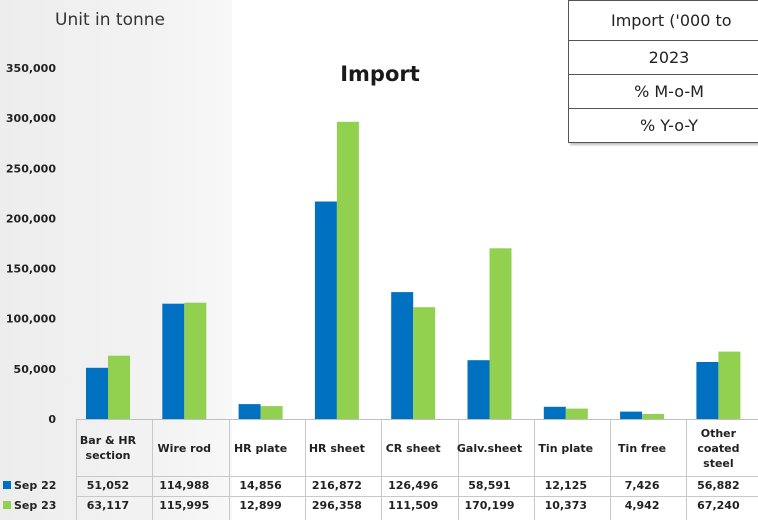 The image size is (758, 520). I want to click on x-category-label: Other coated steel, so click(718, 448).